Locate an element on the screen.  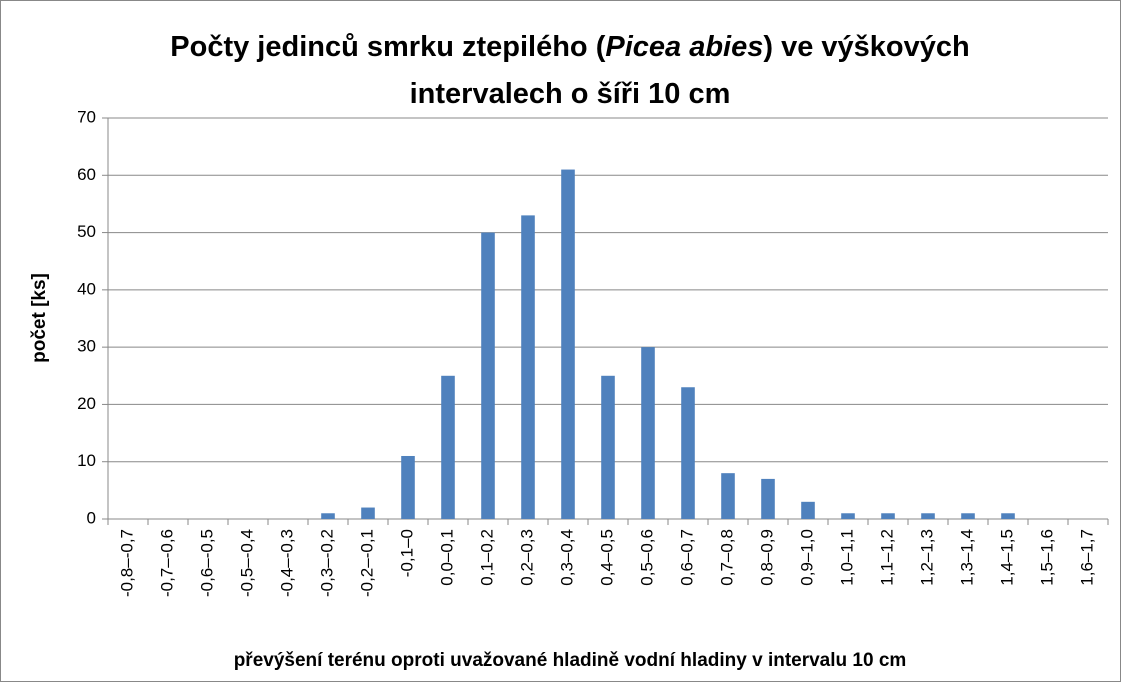
title-run: Picea abies is located at coordinates (684, 47).